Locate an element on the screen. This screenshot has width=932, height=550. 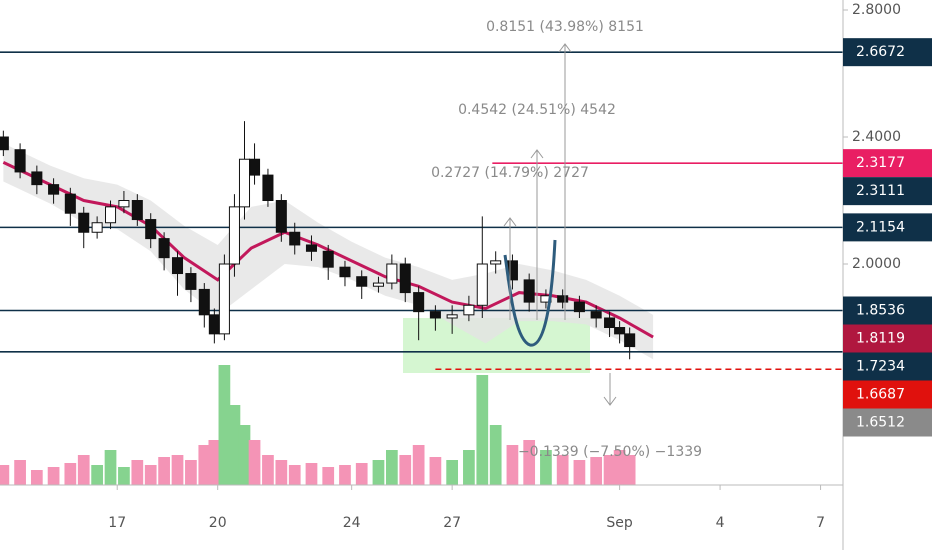
x-tick-label: Sep is located at coordinates (619, 523).